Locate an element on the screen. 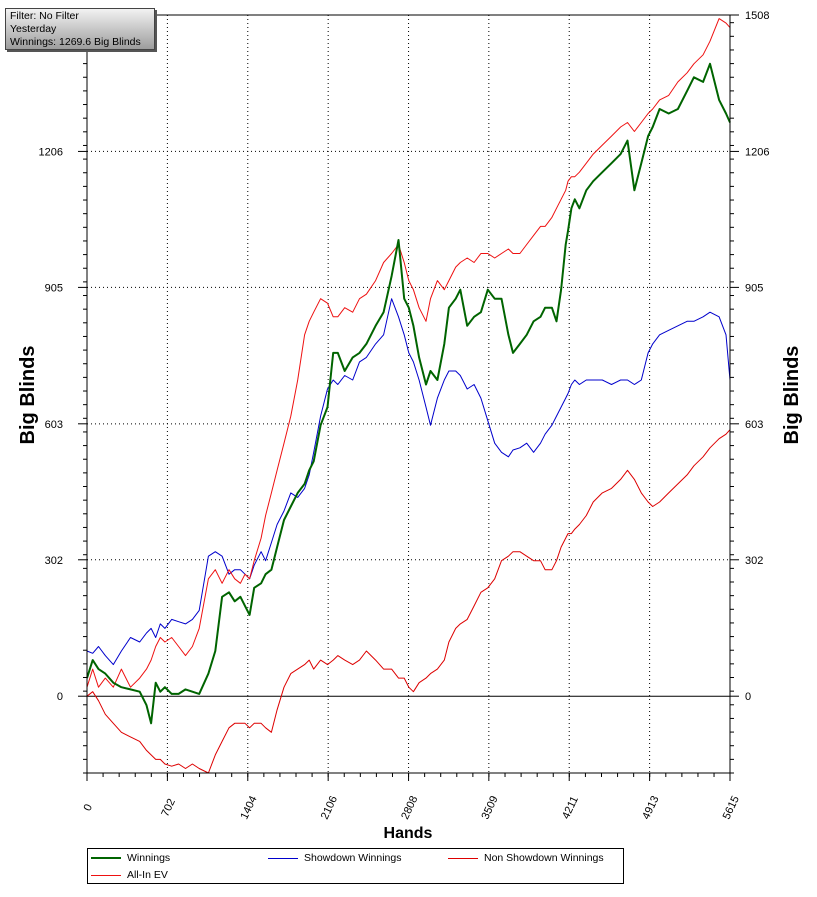  legend-swatch-nonshowdown is located at coordinates (463, 858).